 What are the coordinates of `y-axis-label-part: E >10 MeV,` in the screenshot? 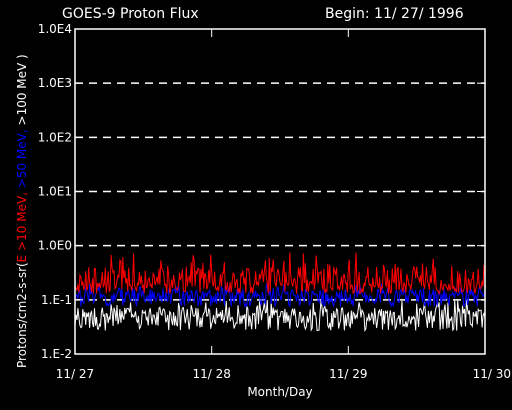 It's located at (22, 227).